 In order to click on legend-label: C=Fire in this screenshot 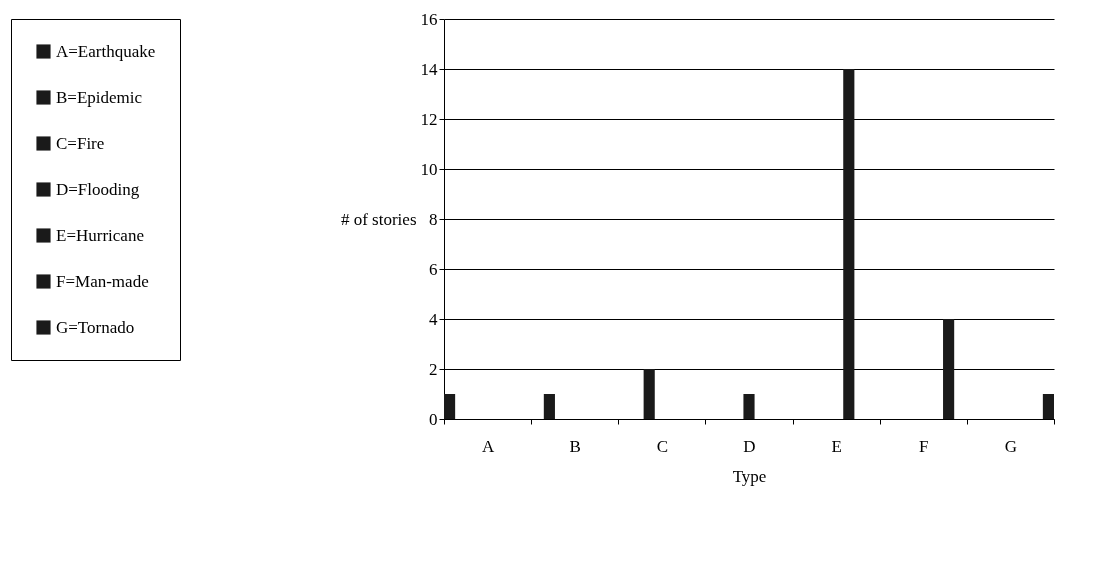, I will do `click(80, 143)`.